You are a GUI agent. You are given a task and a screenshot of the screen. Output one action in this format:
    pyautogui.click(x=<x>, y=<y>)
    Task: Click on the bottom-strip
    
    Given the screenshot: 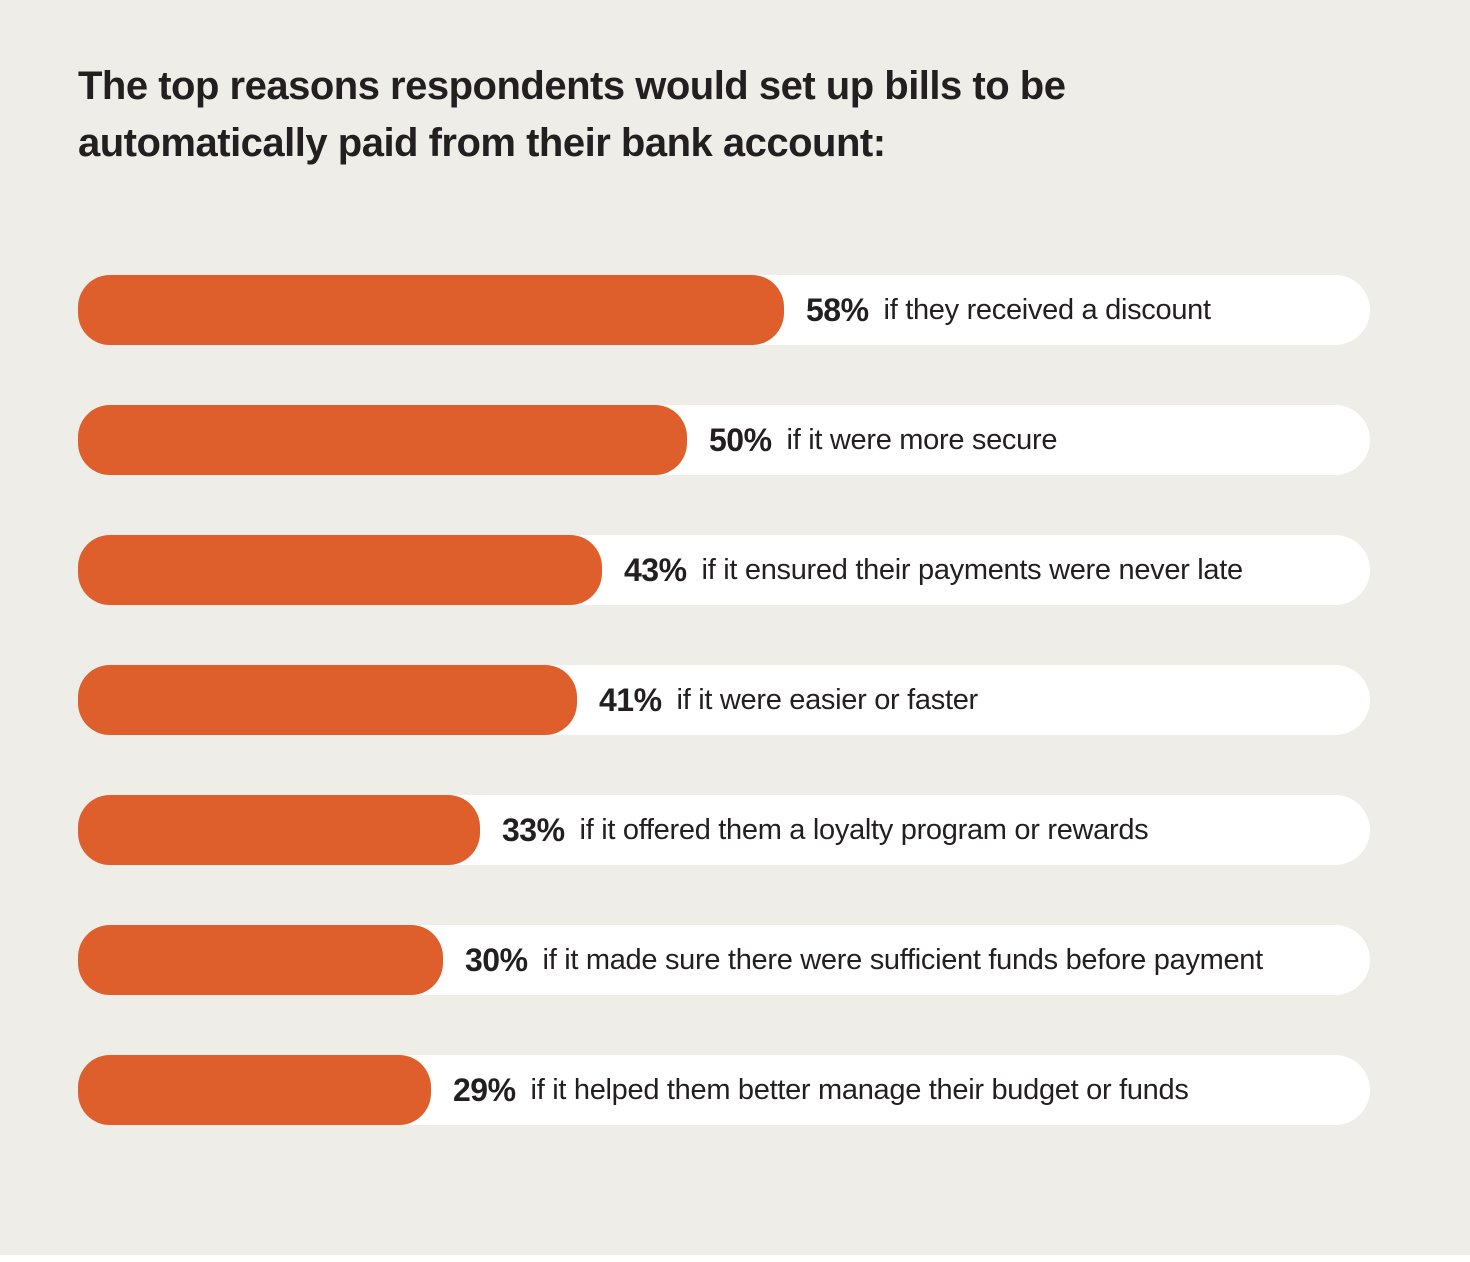 What is the action you would take?
    pyautogui.click(x=735, y=1258)
    